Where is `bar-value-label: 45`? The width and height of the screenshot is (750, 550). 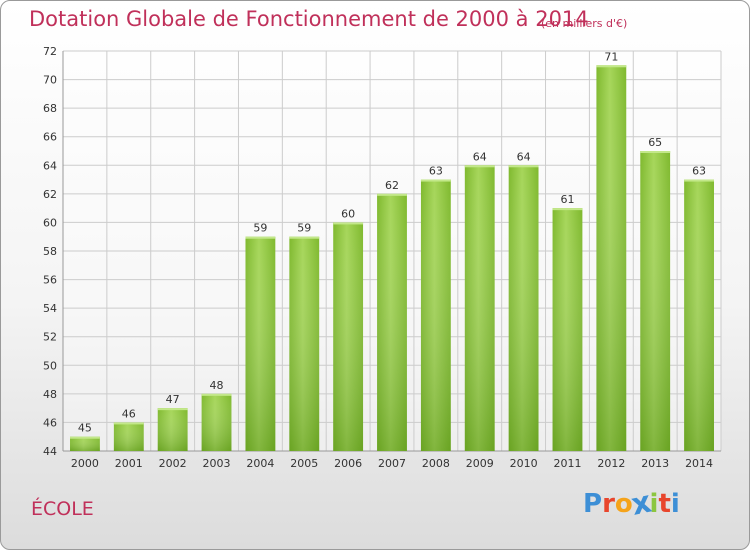 bar-value-label: 45 is located at coordinates (85, 428).